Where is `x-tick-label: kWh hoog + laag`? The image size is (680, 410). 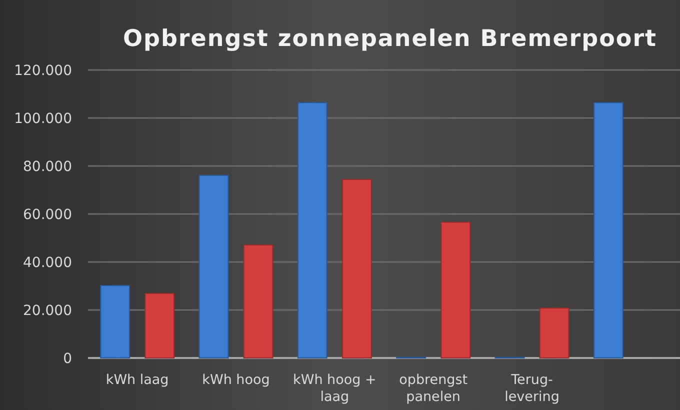 x-tick-label: kWh hoog + laag is located at coordinates (334, 388).